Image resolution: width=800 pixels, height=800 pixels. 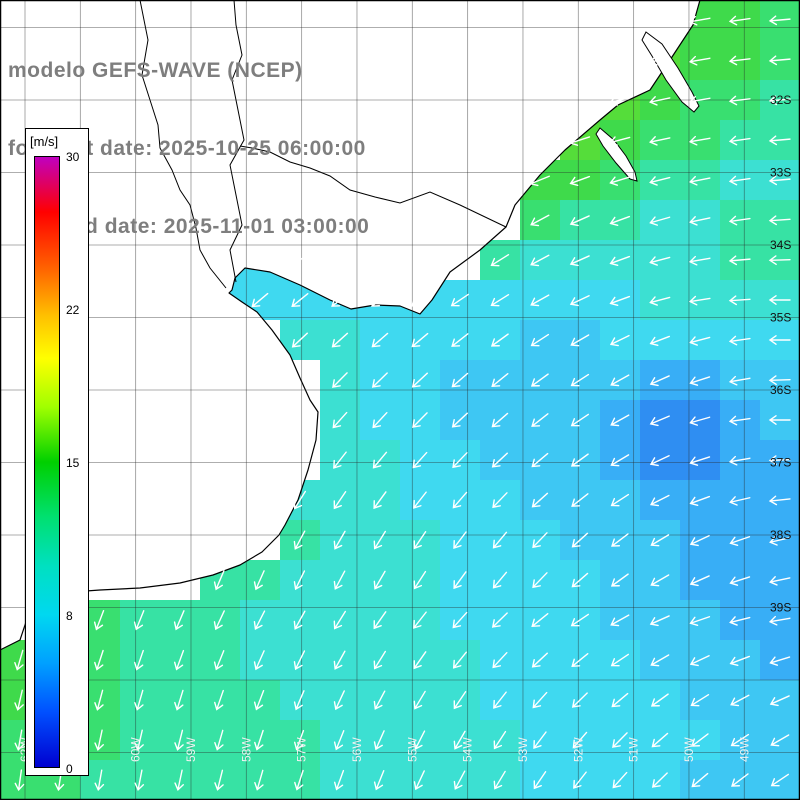 What do you see at coordinates (47, 462) in the screenshot?
I see `colorbar-gradient` at bounding box center [47, 462].